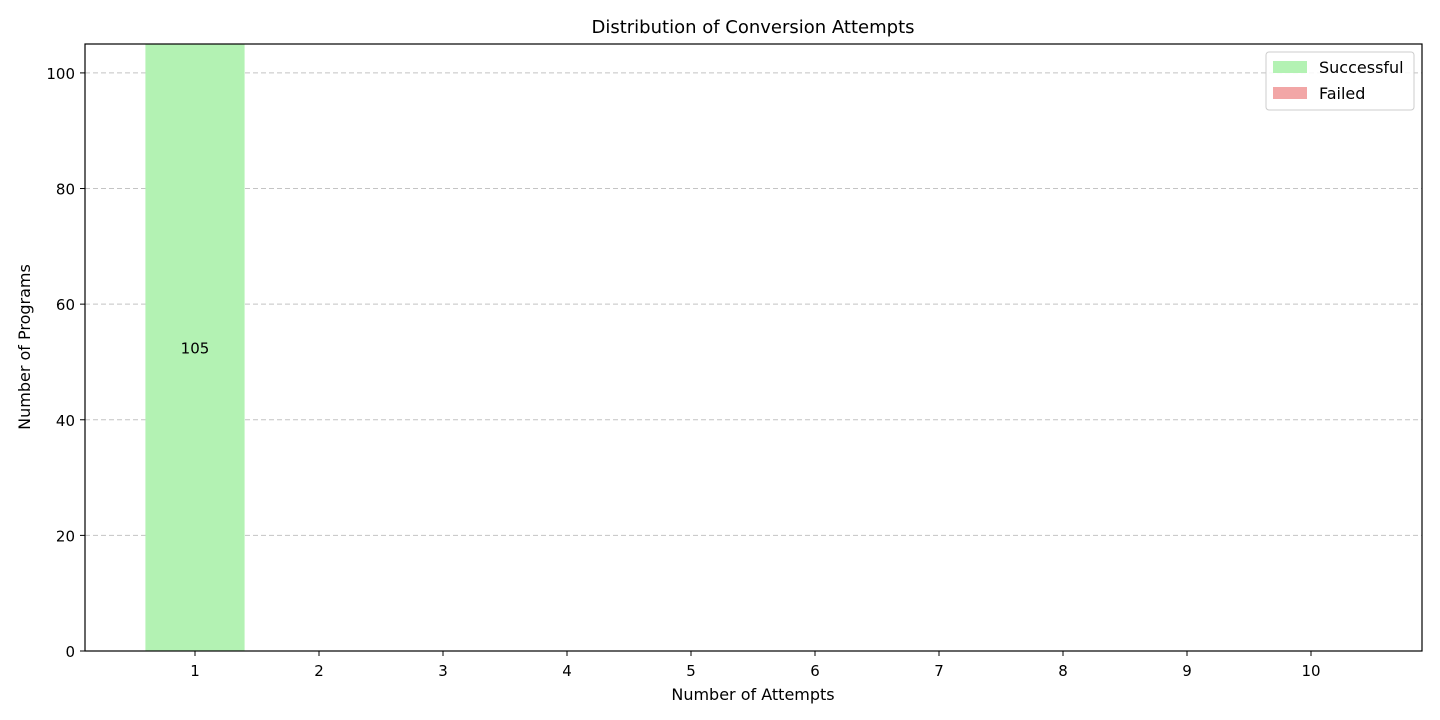  I want to click on y-tick-label: 60, so click(65, 305).